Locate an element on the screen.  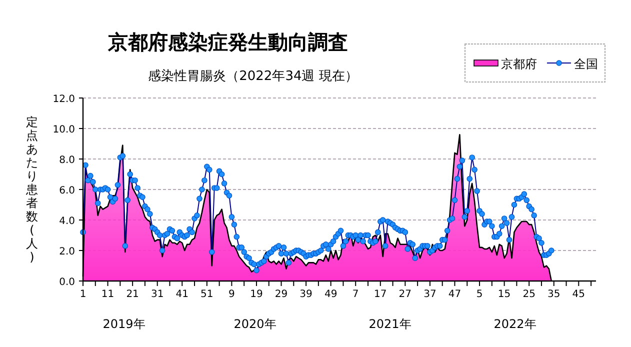
x-tick-label: 29 is located at coordinates (281, 294).